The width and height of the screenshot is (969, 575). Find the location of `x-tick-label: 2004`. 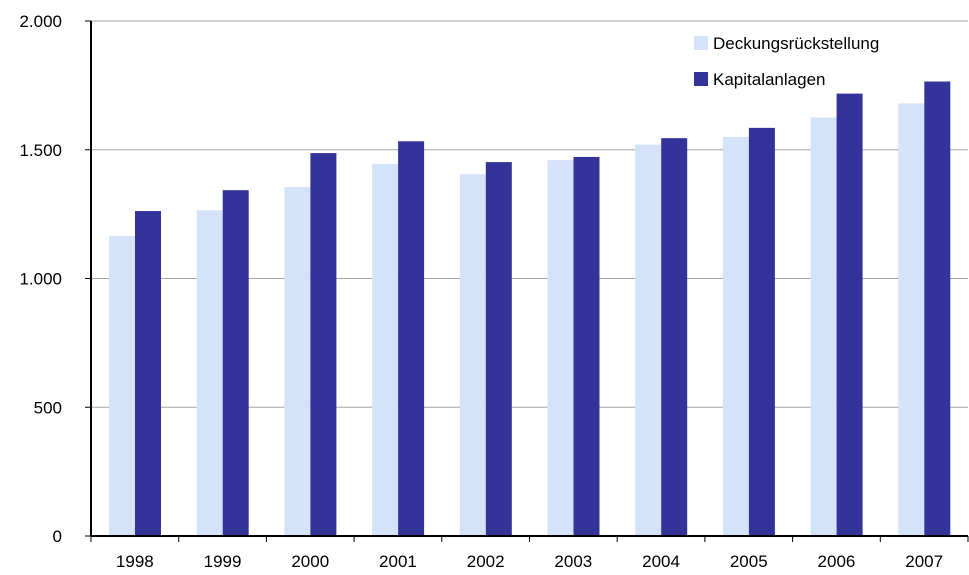

x-tick-label: 2004 is located at coordinates (661, 561).